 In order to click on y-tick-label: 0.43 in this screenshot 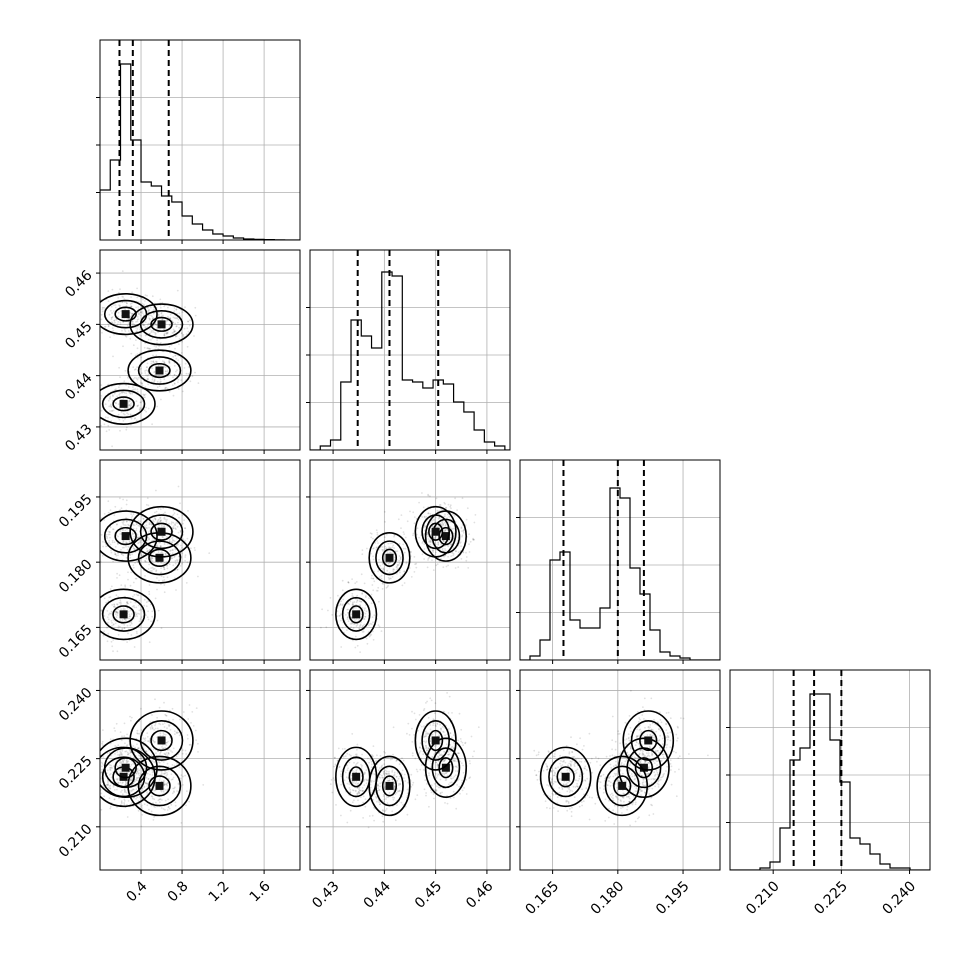, I will do `click(78, 437)`.